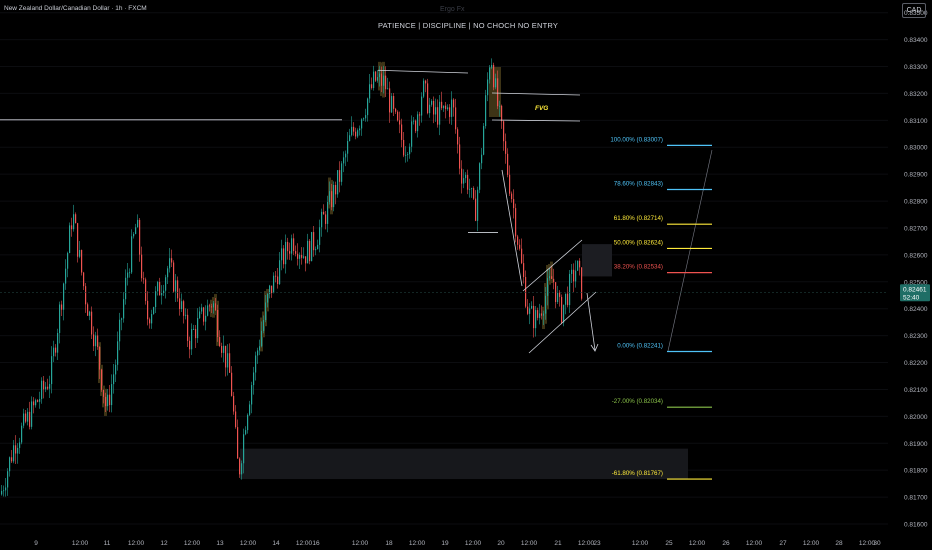 The width and height of the screenshot is (932, 550). What do you see at coordinates (916, 282) in the screenshot?
I see `y-tick-label: 0.82500` at bounding box center [916, 282].